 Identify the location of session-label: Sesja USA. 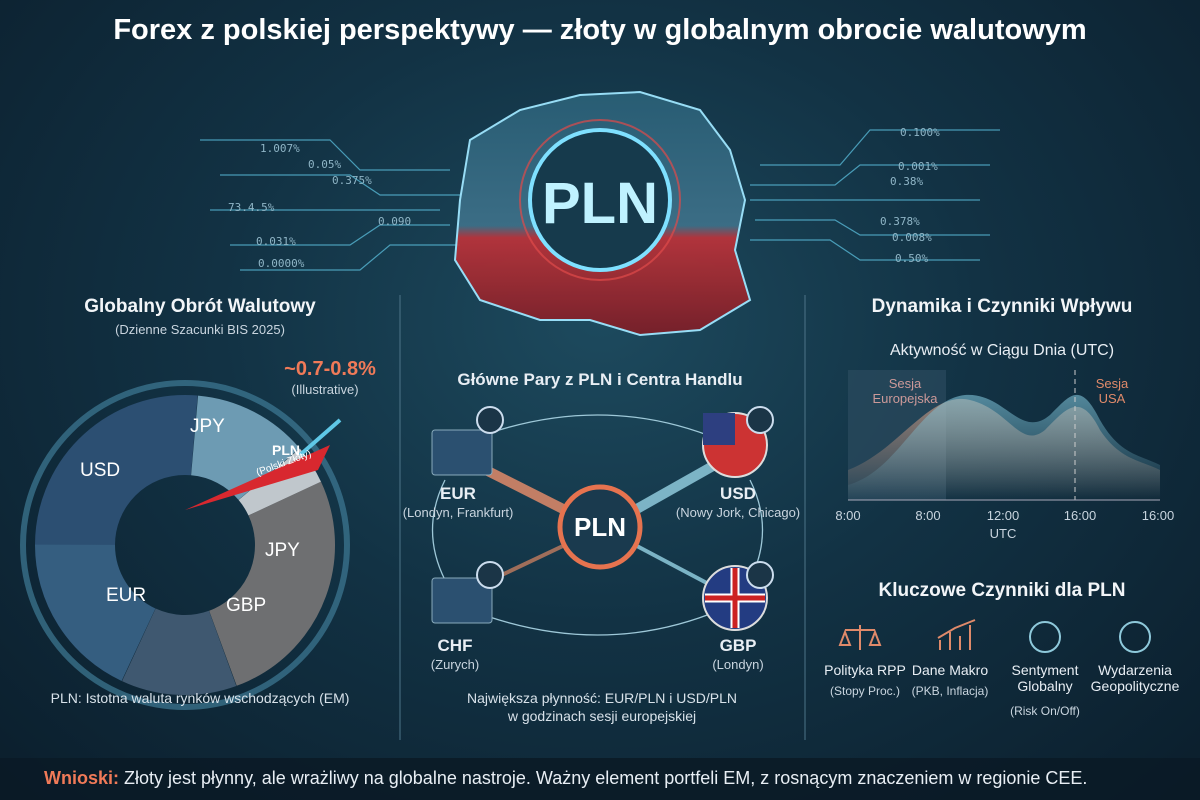
(1112, 391).